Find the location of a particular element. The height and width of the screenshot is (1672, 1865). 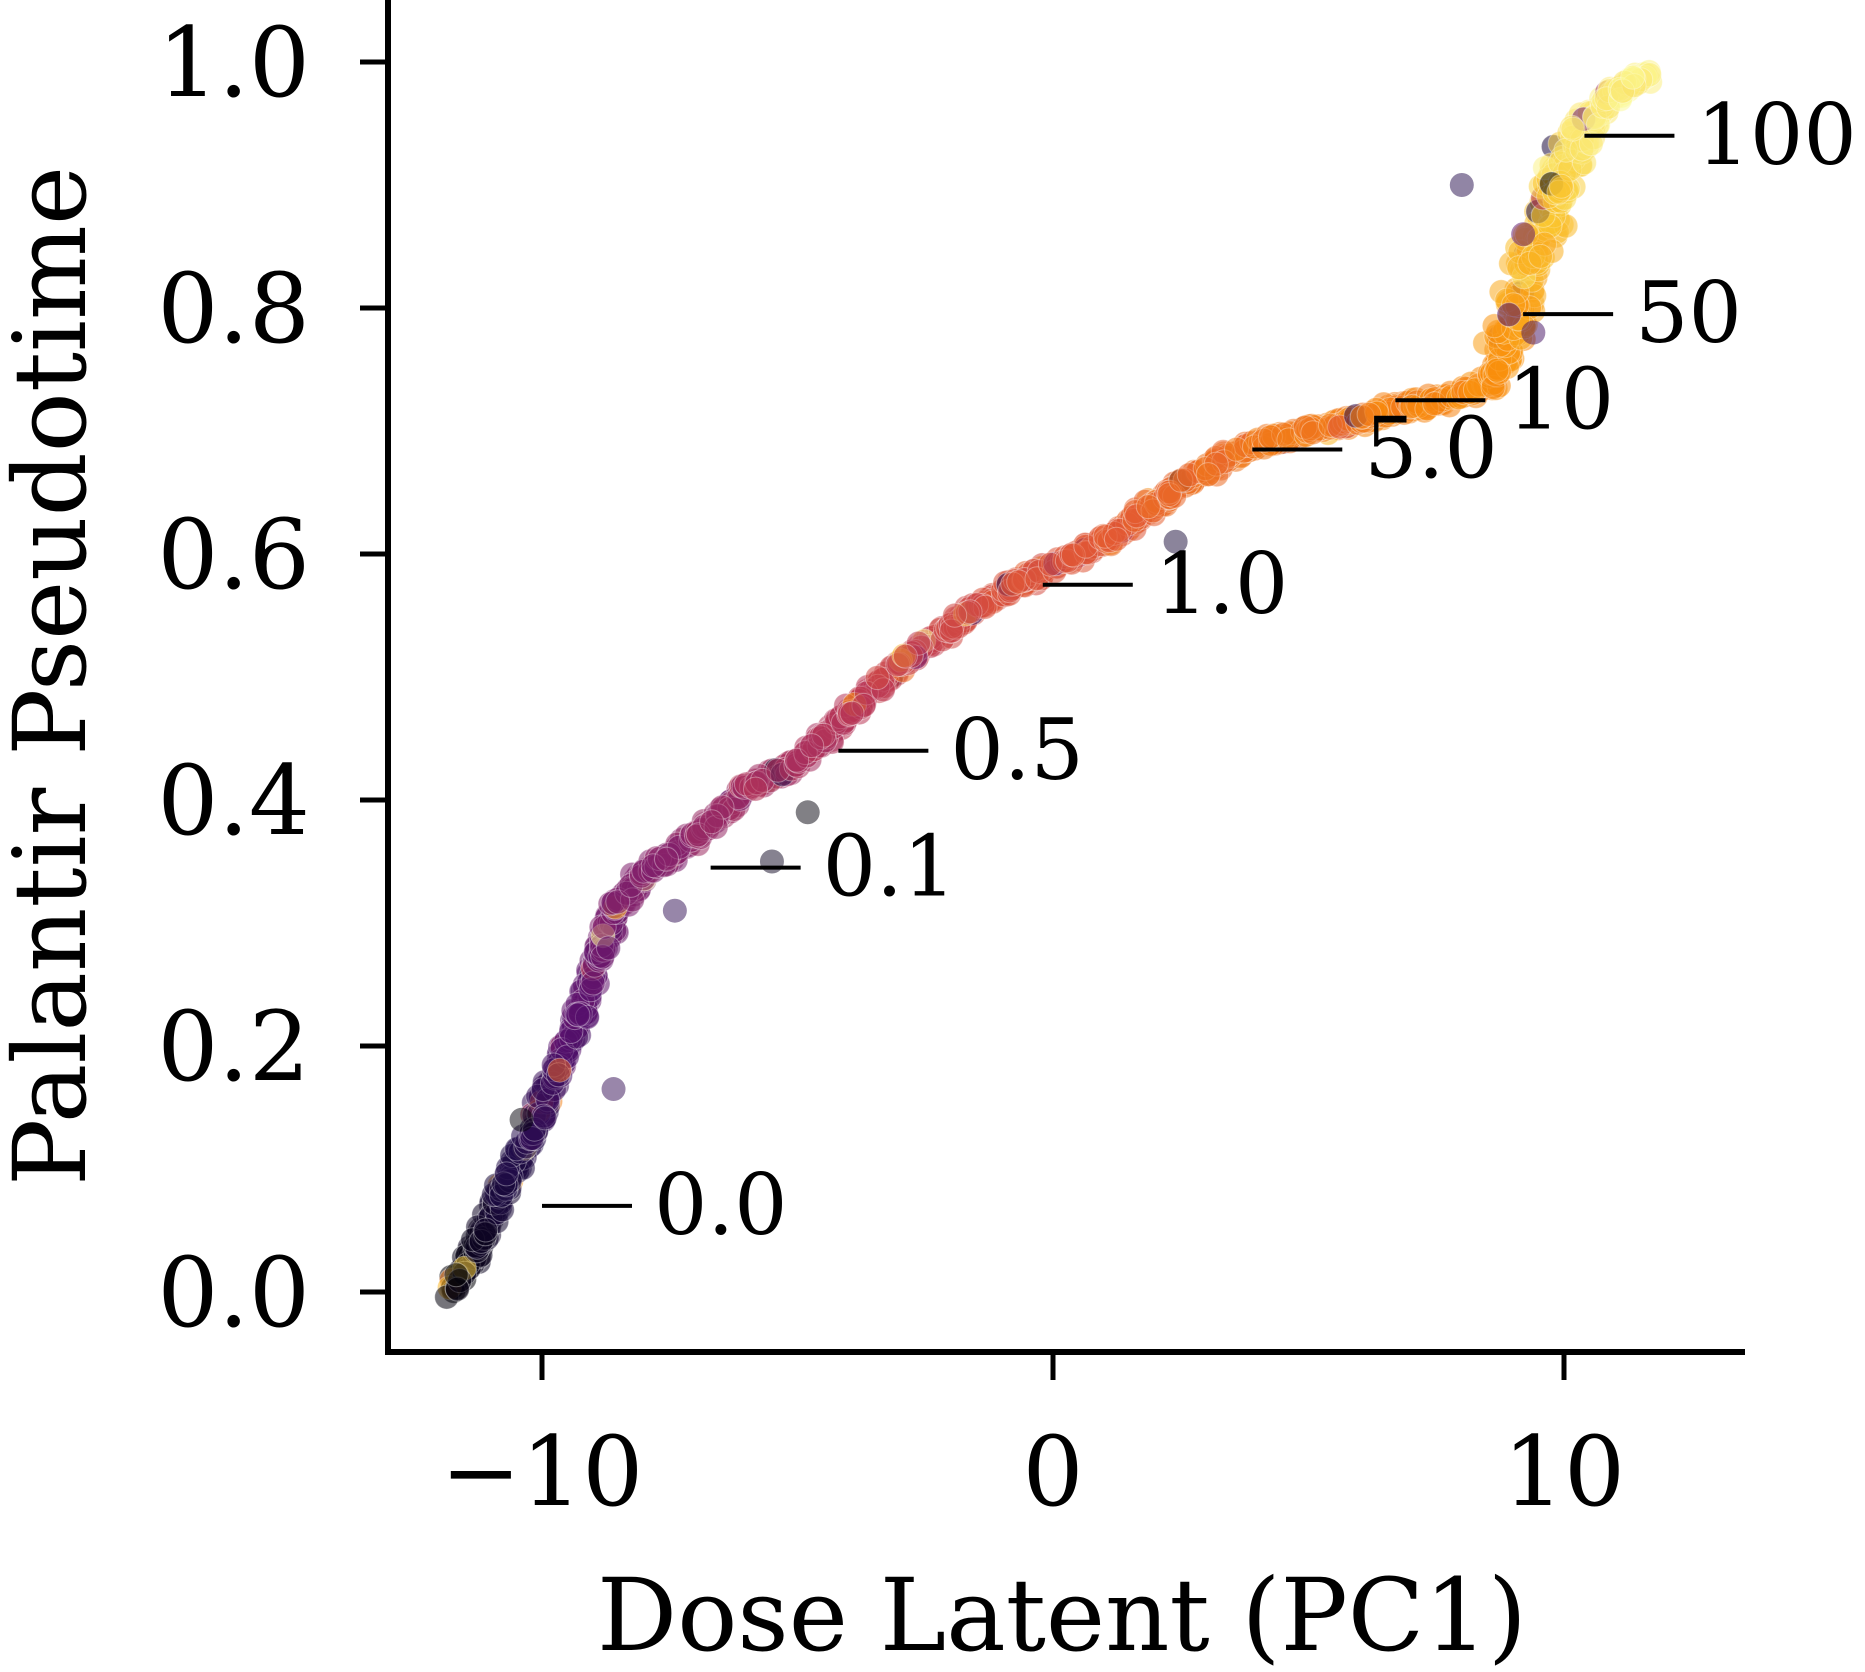

dose-label: 10 is located at coordinates (1560, 399).